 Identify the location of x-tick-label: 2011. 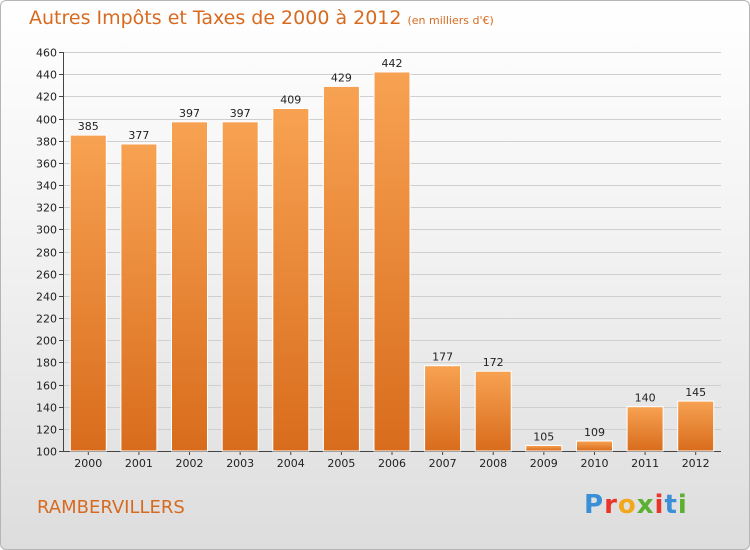
(645, 463).